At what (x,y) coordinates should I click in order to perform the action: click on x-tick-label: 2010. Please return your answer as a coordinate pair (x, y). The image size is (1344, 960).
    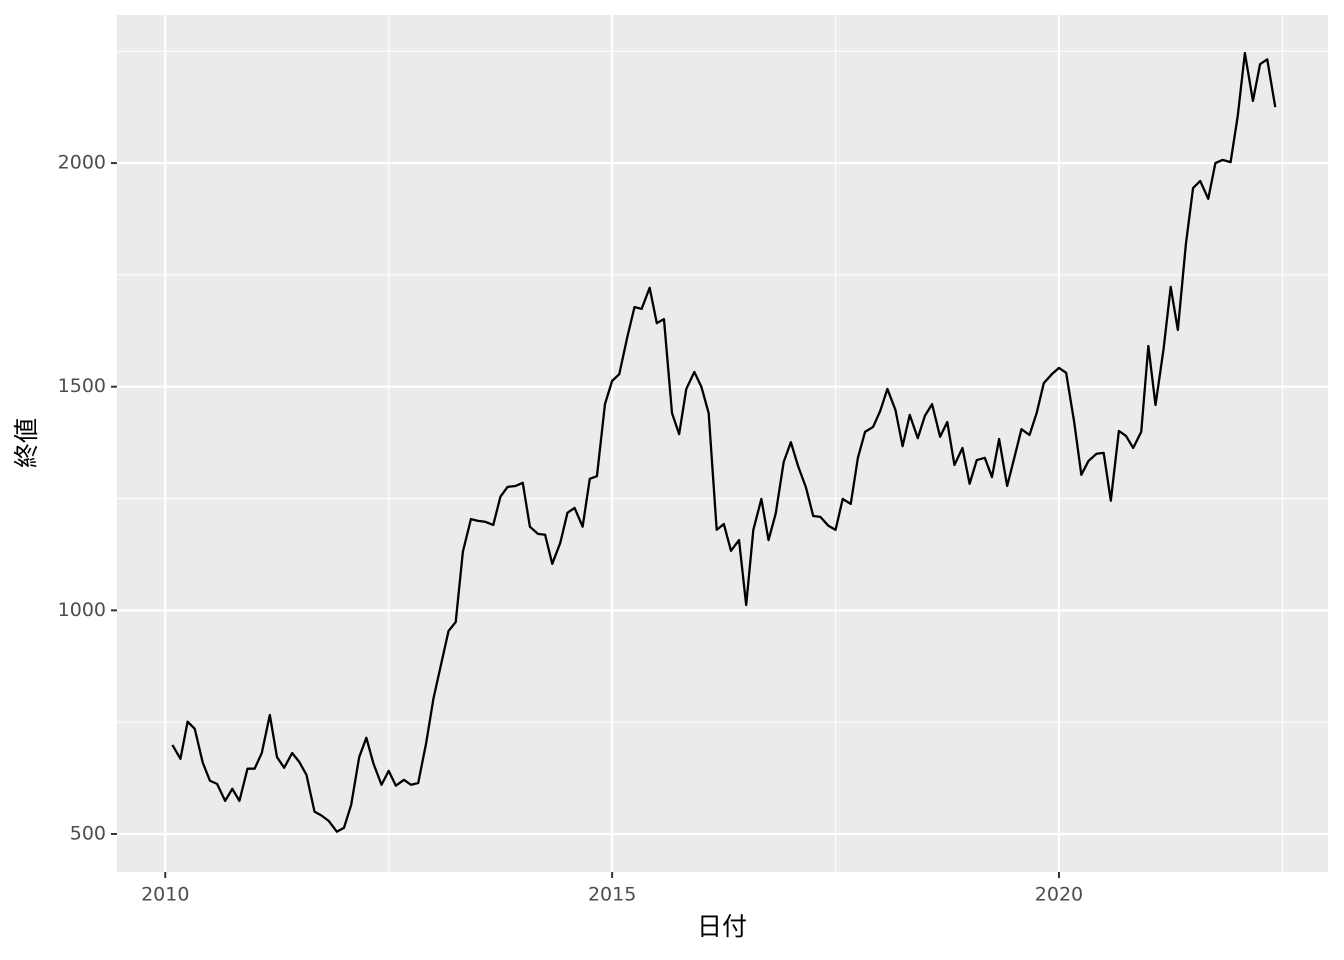
    Looking at the image, I should click on (165, 895).